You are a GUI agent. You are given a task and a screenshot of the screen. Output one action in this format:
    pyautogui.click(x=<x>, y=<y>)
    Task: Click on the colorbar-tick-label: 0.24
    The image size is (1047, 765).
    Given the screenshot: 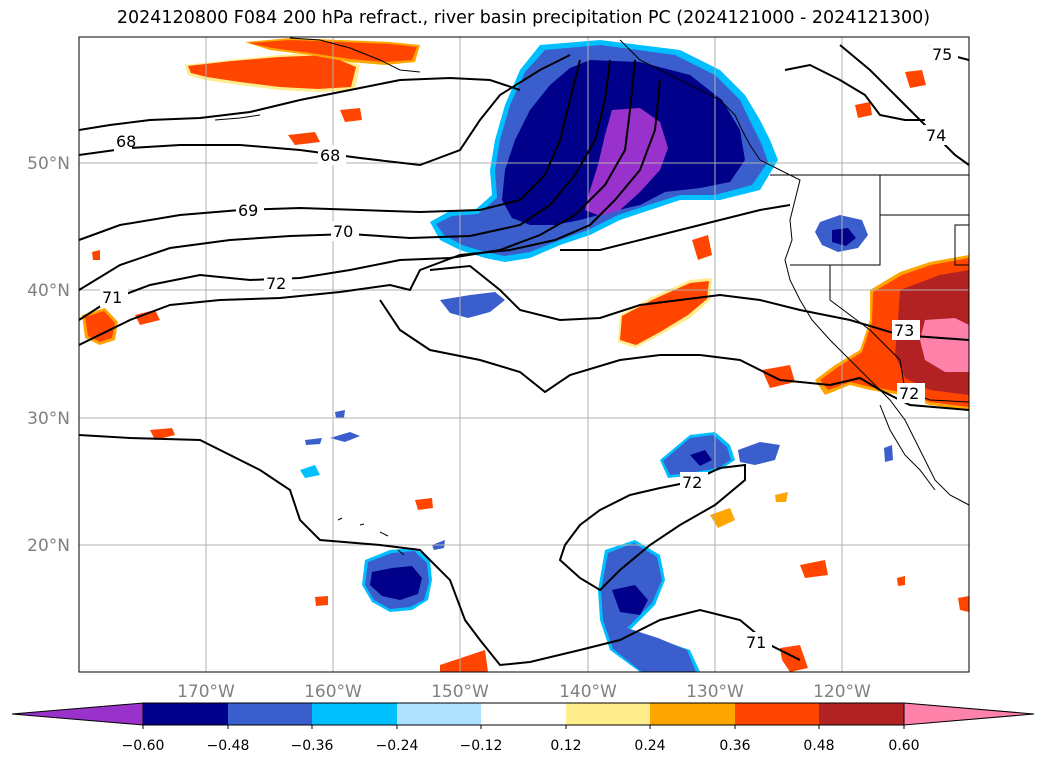 What is the action you would take?
    pyautogui.click(x=649, y=746)
    